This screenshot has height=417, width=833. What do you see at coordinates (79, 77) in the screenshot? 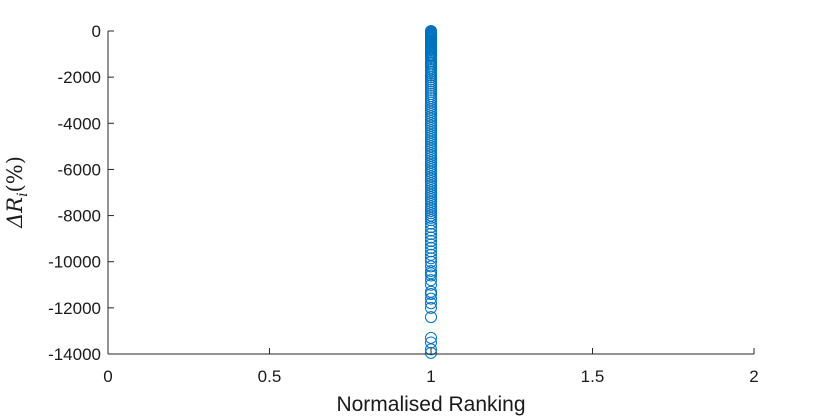
I see `y-tick-label: -2000` at bounding box center [79, 77].